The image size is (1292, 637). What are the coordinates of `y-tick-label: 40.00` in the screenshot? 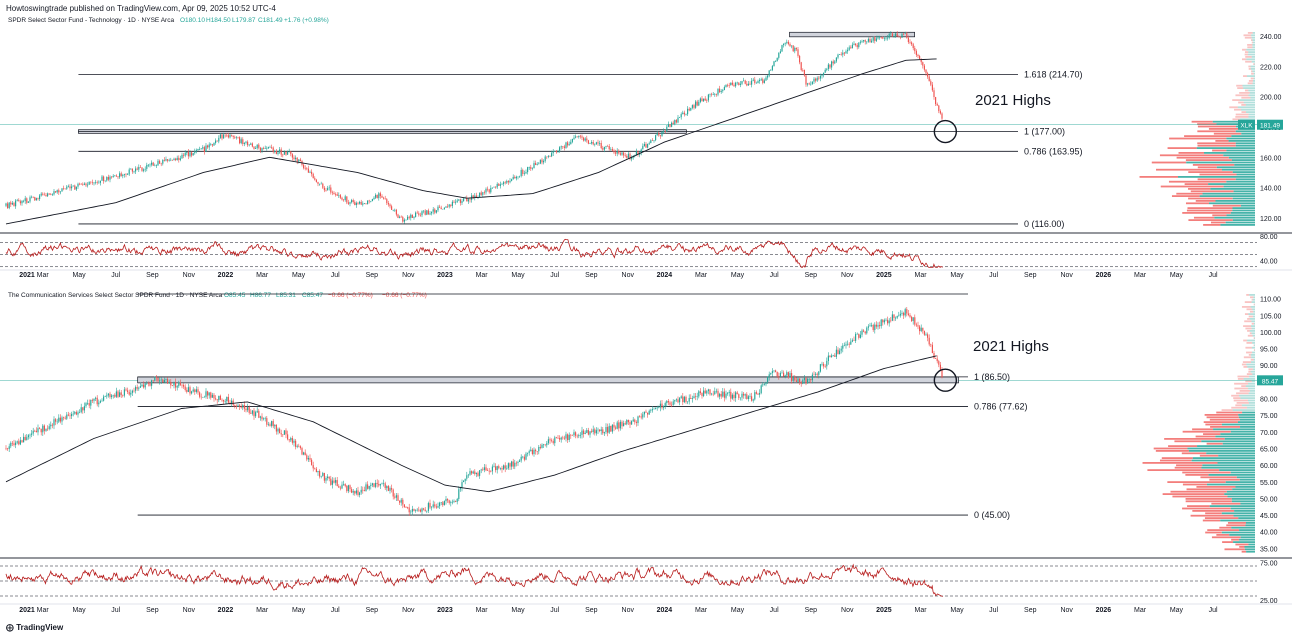 It's located at (1269, 533).